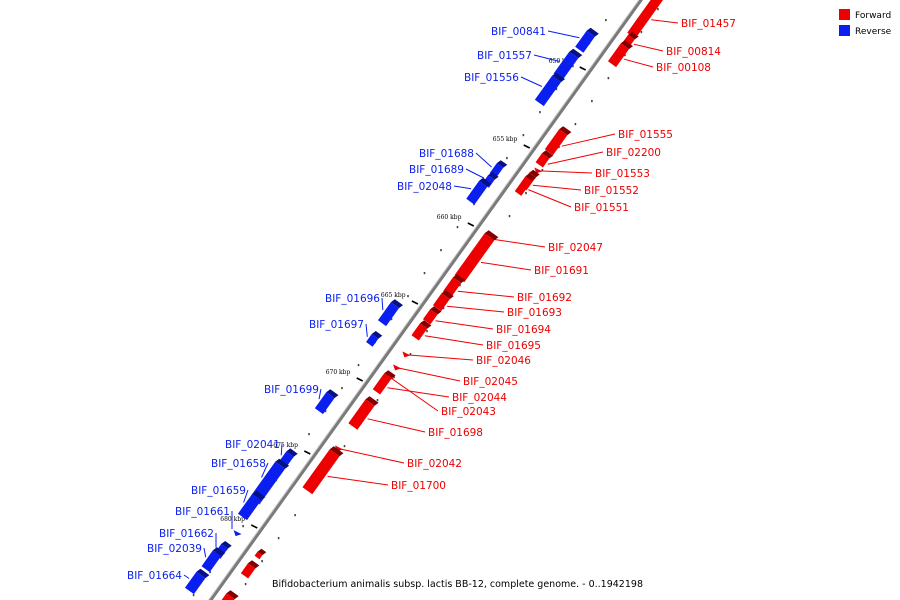 This screenshot has width=900, height=600. Describe the element at coordinates (292, 452) in the screenshot. I see `gene-bif_02041-shape-side` at that location.